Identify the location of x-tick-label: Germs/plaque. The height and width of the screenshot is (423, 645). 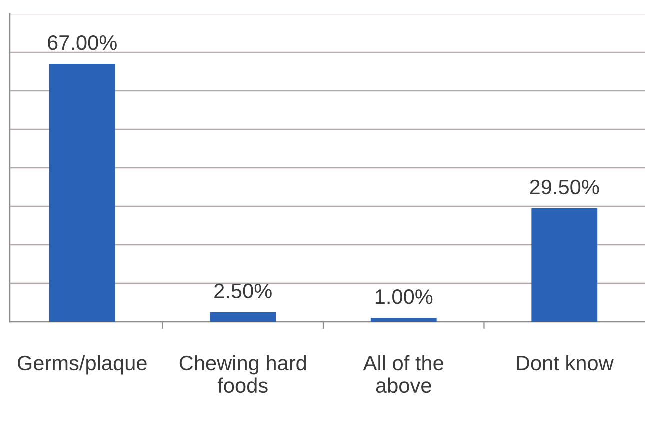
(82, 365).